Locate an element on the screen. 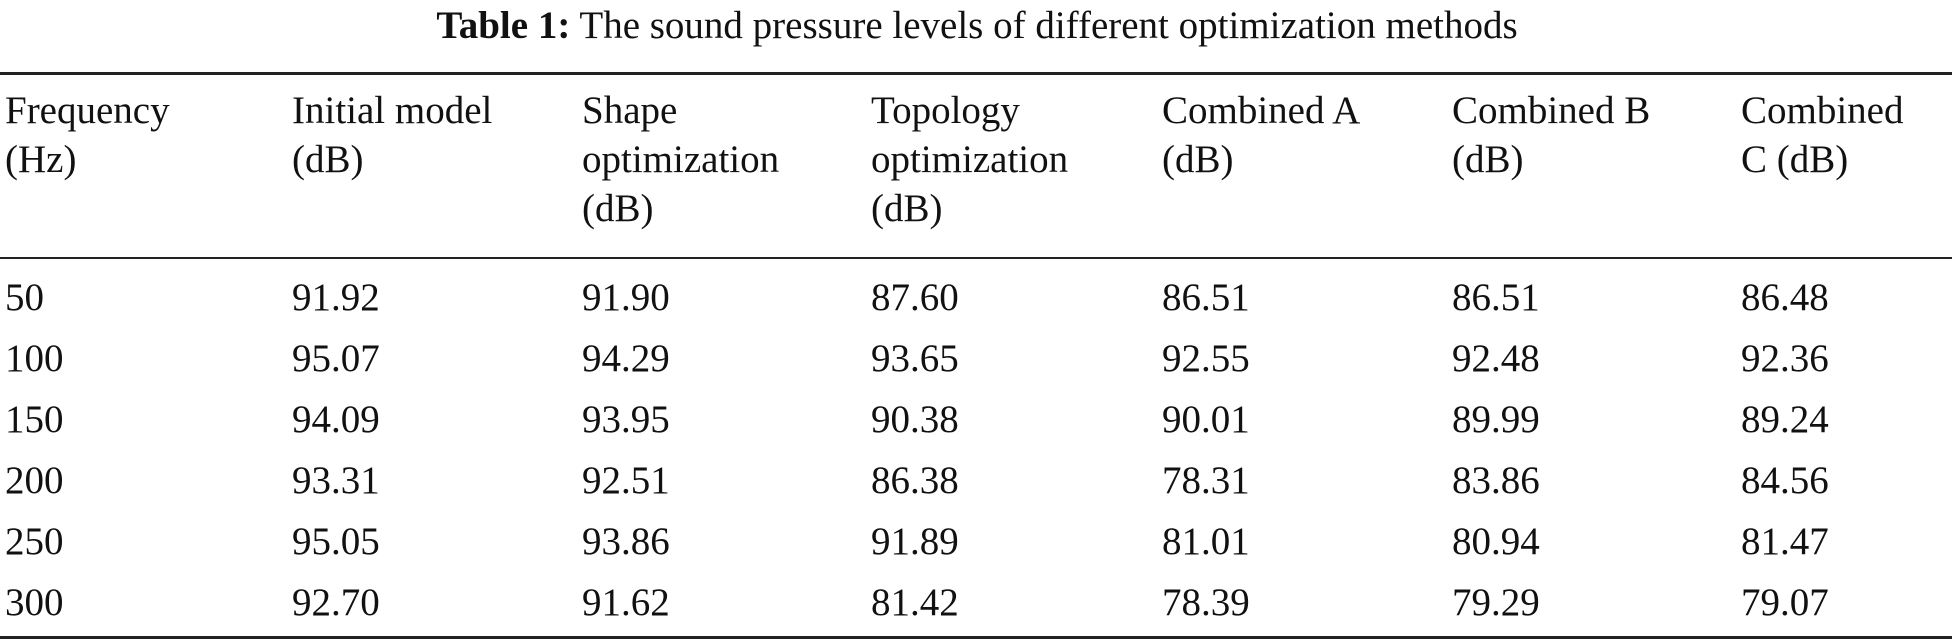  table-header-rule is located at coordinates (976, 258).